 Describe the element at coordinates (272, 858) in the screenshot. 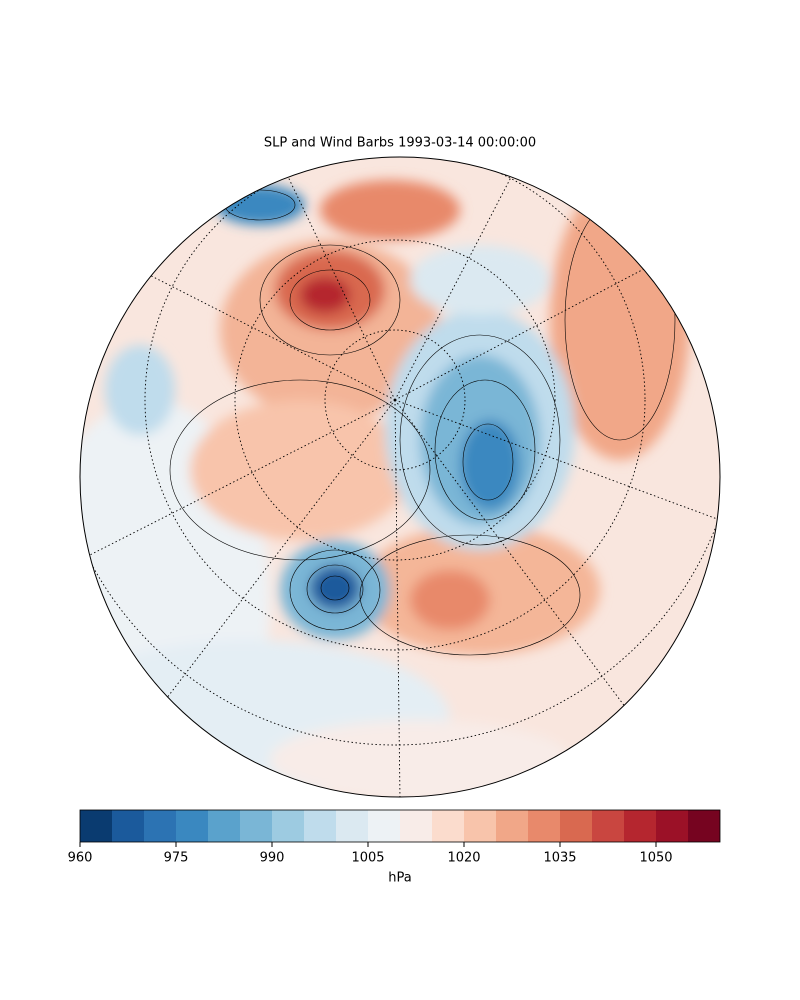

I see `colorbar-tick-label: 990` at that location.